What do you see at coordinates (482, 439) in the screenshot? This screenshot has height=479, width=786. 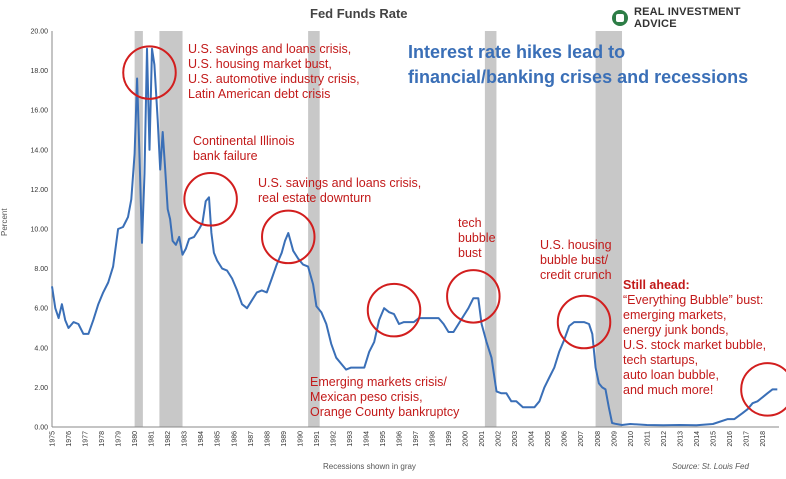 I see `x-tick-label: 2001` at bounding box center [482, 439].